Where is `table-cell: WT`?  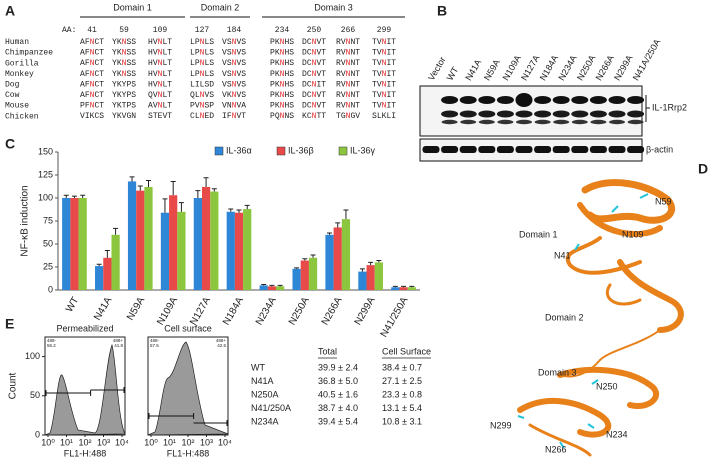 table-cell: WT is located at coordinates (258, 367).